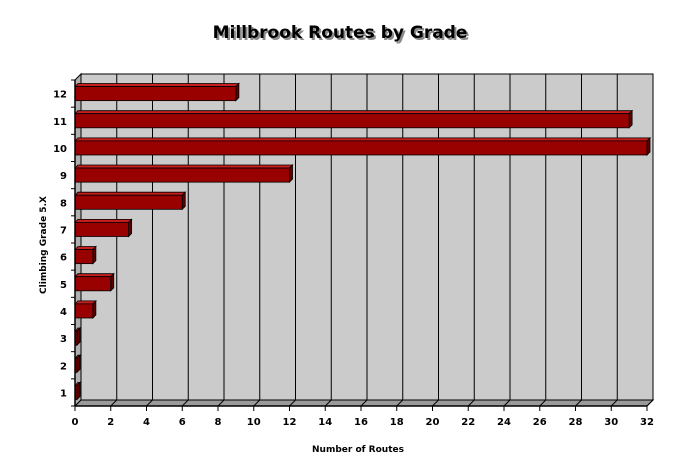 The width and height of the screenshot is (683, 467). I want to click on y-tick-label: 6, so click(63, 258).